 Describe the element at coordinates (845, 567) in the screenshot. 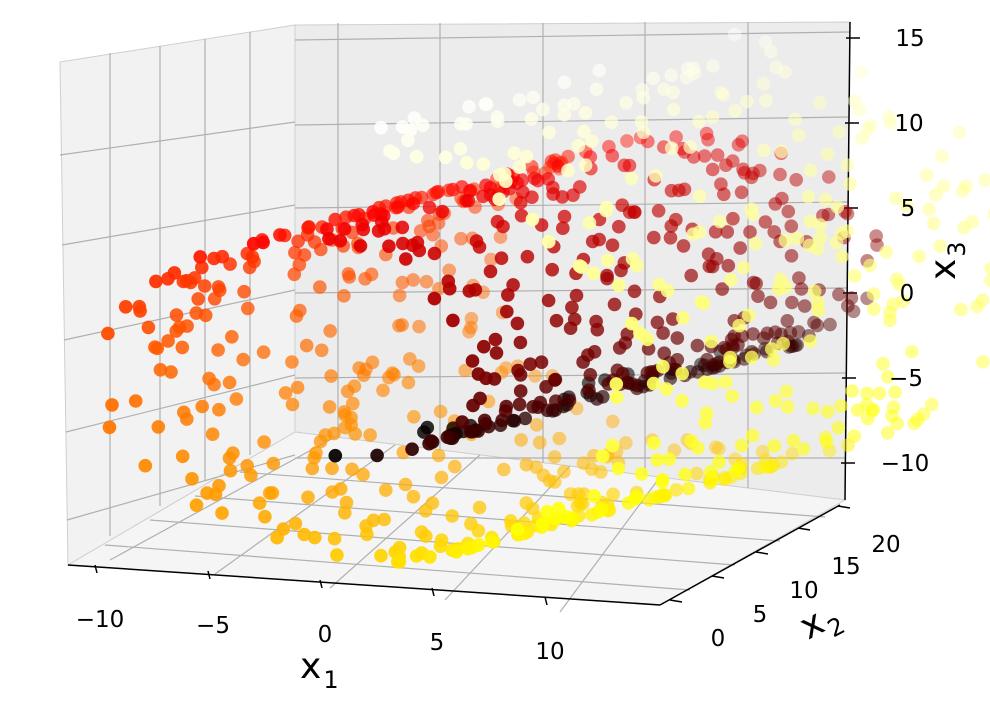

I see `y-tick-label: 15` at that location.